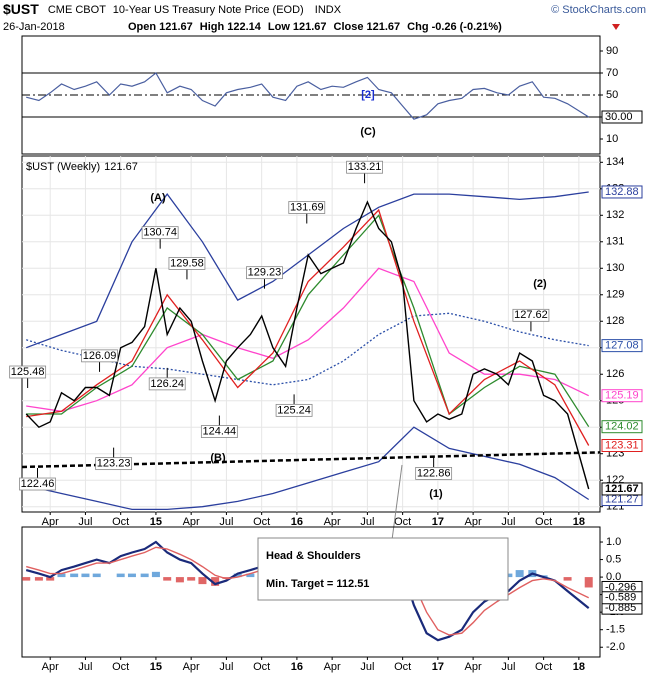 The image size is (650, 675). Describe the element at coordinates (622, 499) in the screenshot. I see `value-box-label: 121.27` at that location.